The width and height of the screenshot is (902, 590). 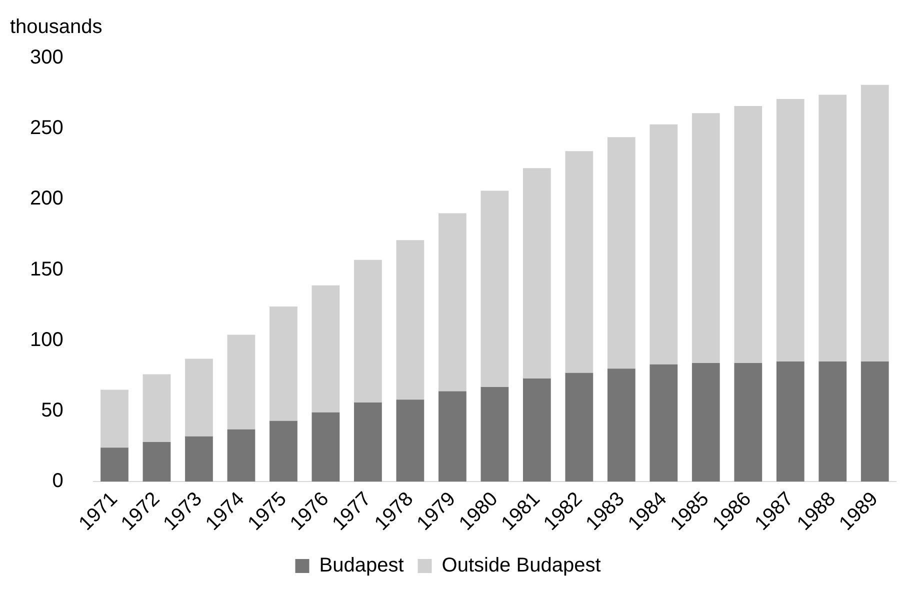 What do you see at coordinates (58, 481) in the screenshot?
I see `y-tick-label: 0` at bounding box center [58, 481].